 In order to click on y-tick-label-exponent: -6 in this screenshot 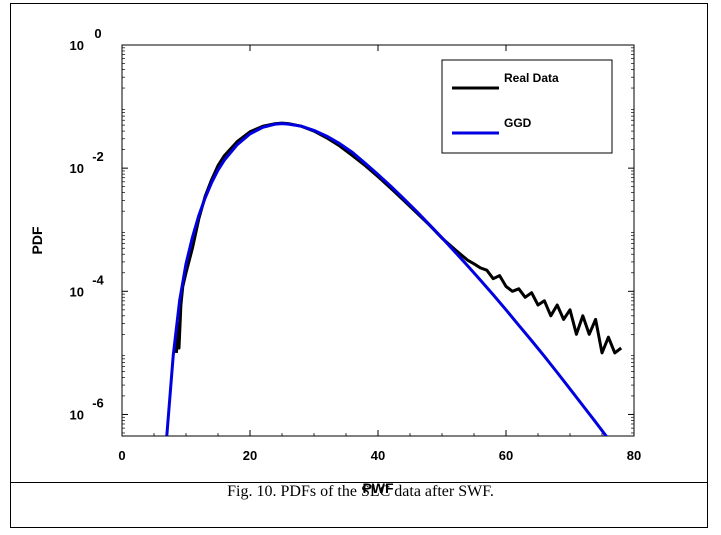, I will do `click(98, 402)`.